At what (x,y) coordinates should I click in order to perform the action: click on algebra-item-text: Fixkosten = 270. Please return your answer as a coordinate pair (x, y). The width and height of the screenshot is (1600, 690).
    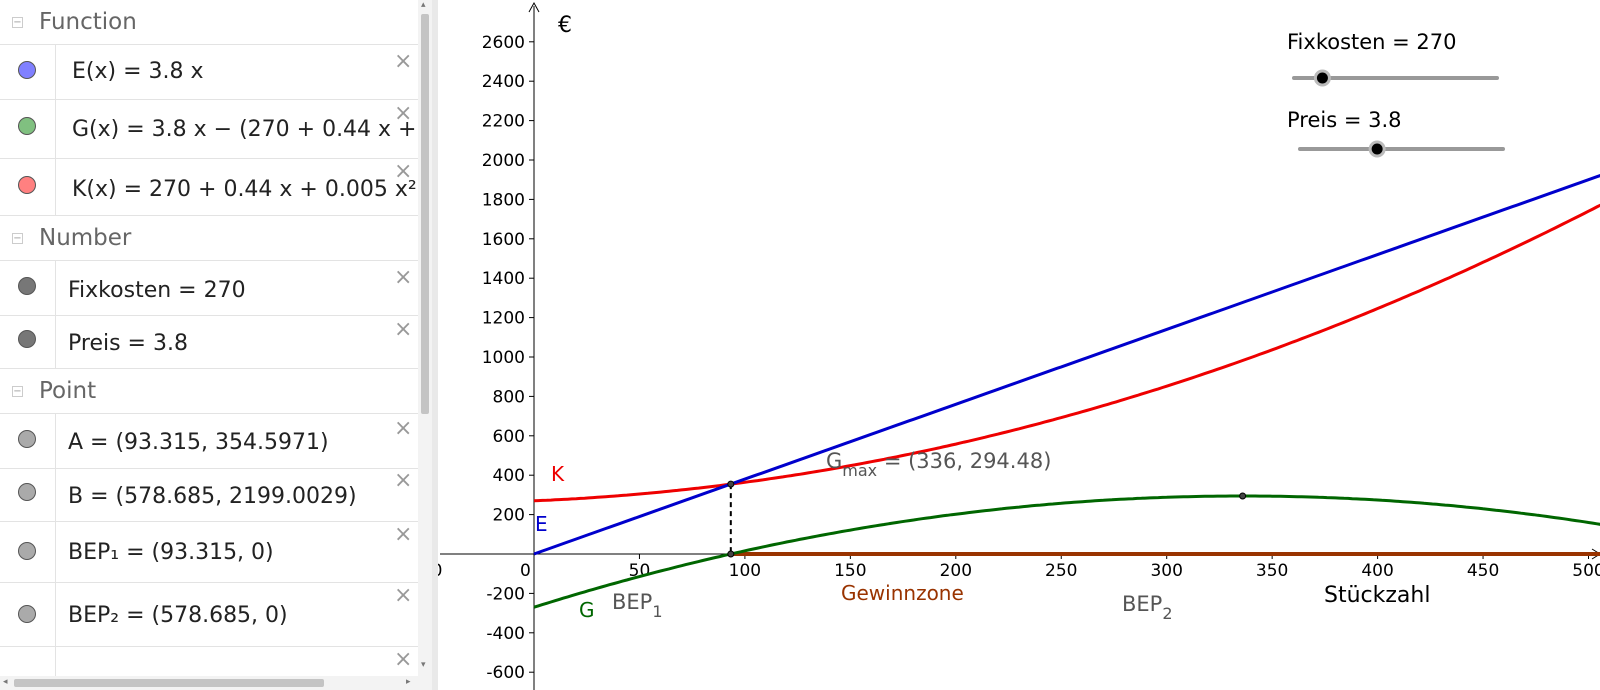
    Looking at the image, I should click on (157, 290).